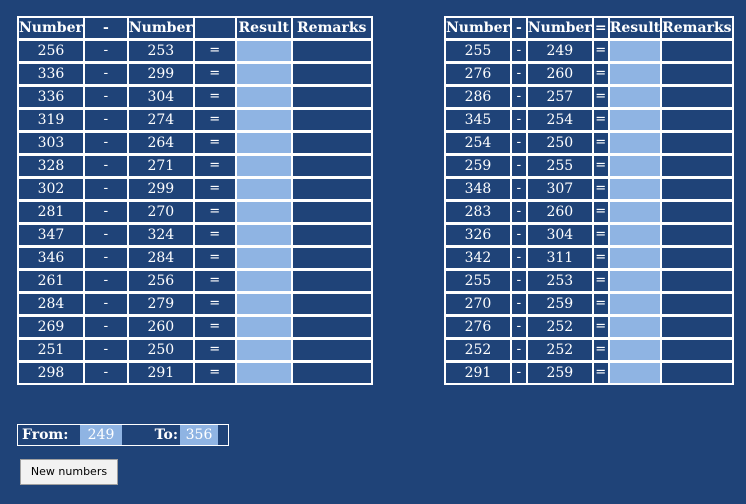  I want to click on table-row: 302-299 =, so click(195, 189).